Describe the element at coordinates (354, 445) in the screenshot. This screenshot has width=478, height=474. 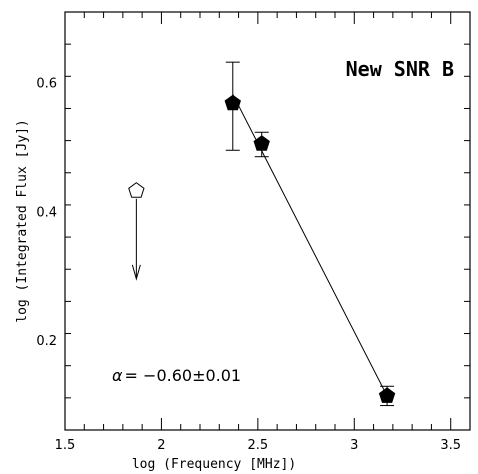
I see `x-tick-label: 3` at that location.